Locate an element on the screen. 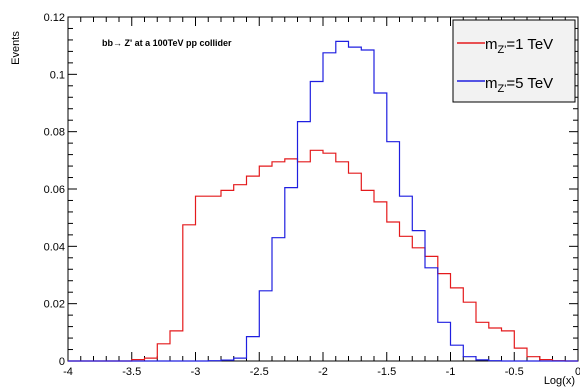 Image resolution: width=580 pixels, height=387 pixels. legend-label-1tev-rest: =1 TeV is located at coordinates (529, 44).